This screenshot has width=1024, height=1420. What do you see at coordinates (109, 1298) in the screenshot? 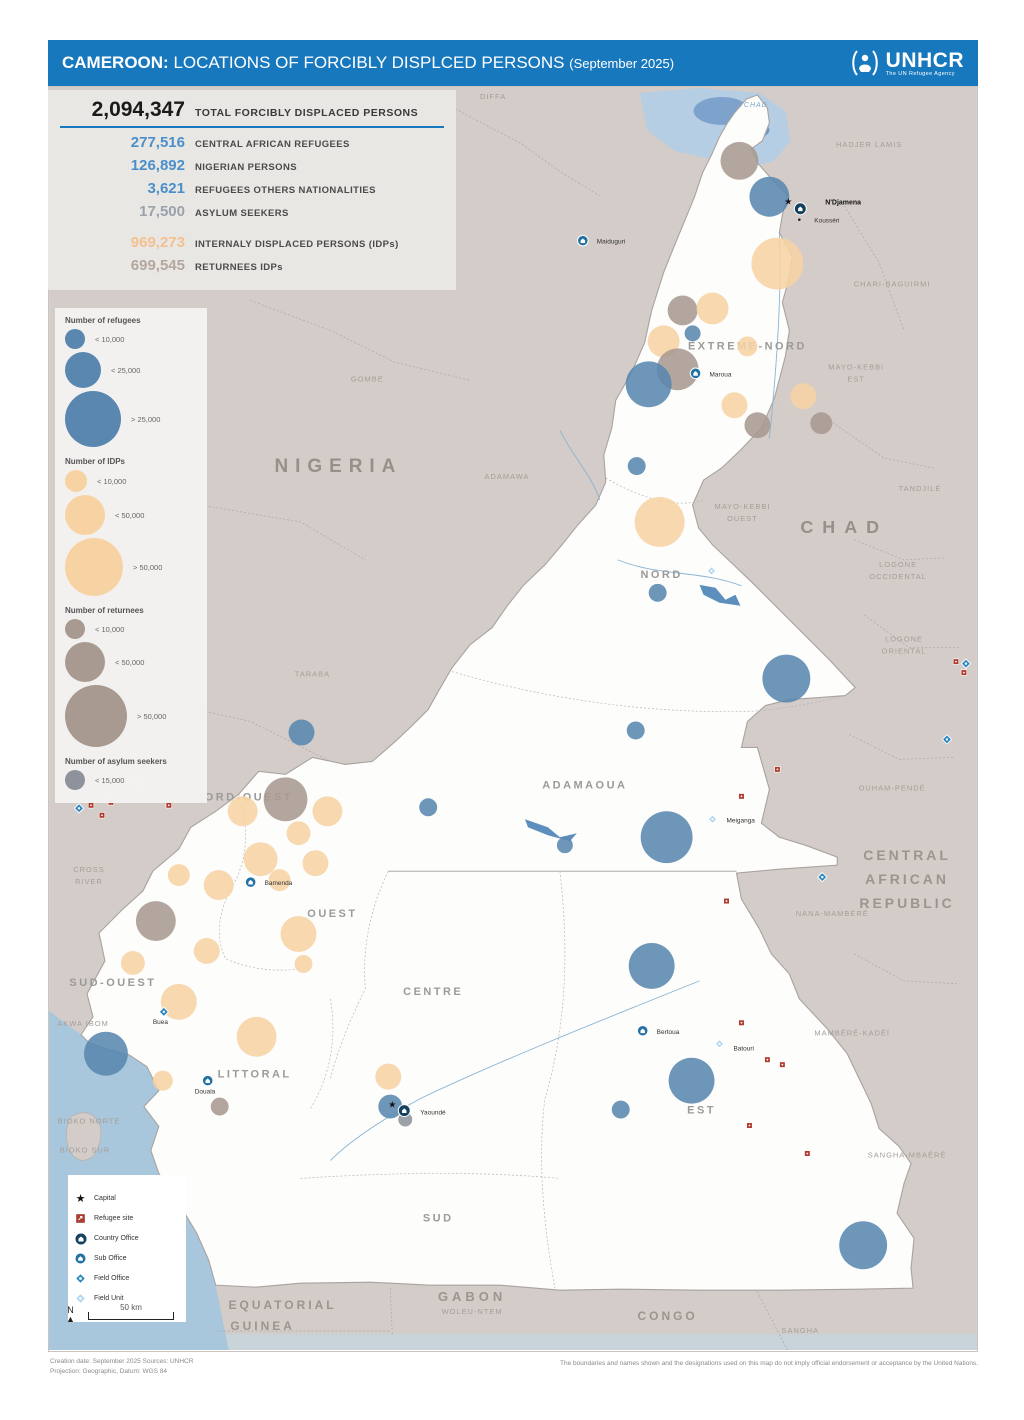
I see `legend-label: Field Unit` at bounding box center [109, 1298].